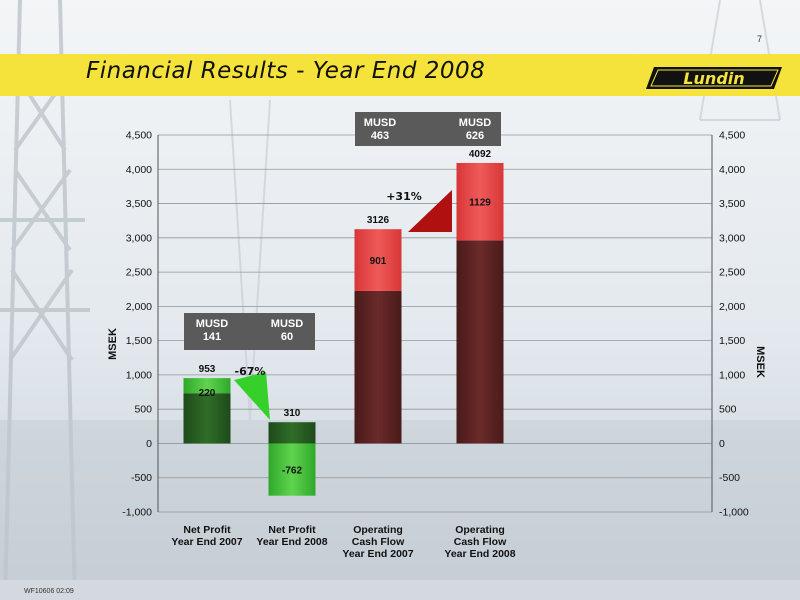 This screenshot has height=600, width=800. What do you see at coordinates (207, 369) in the screenshot?
I see `bar-total-label: 953` at bounding box center [207, 369].